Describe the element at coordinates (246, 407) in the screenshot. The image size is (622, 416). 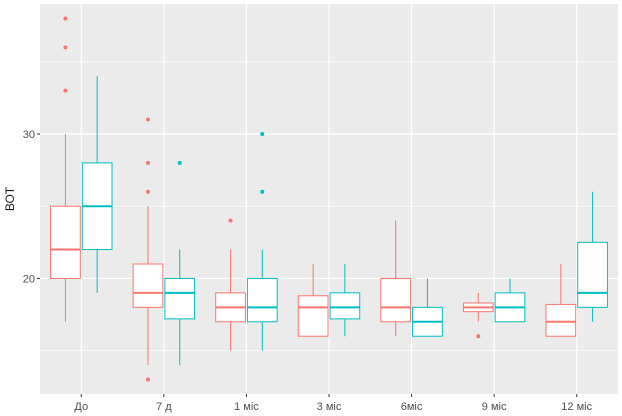
I see `x-tick-label: 1 міс` at that location.